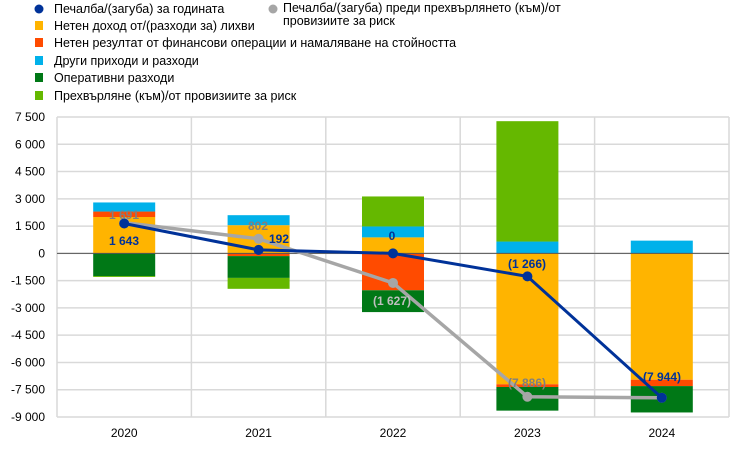  I want to click on bar-segment-s2-2020, so click(124, 207).